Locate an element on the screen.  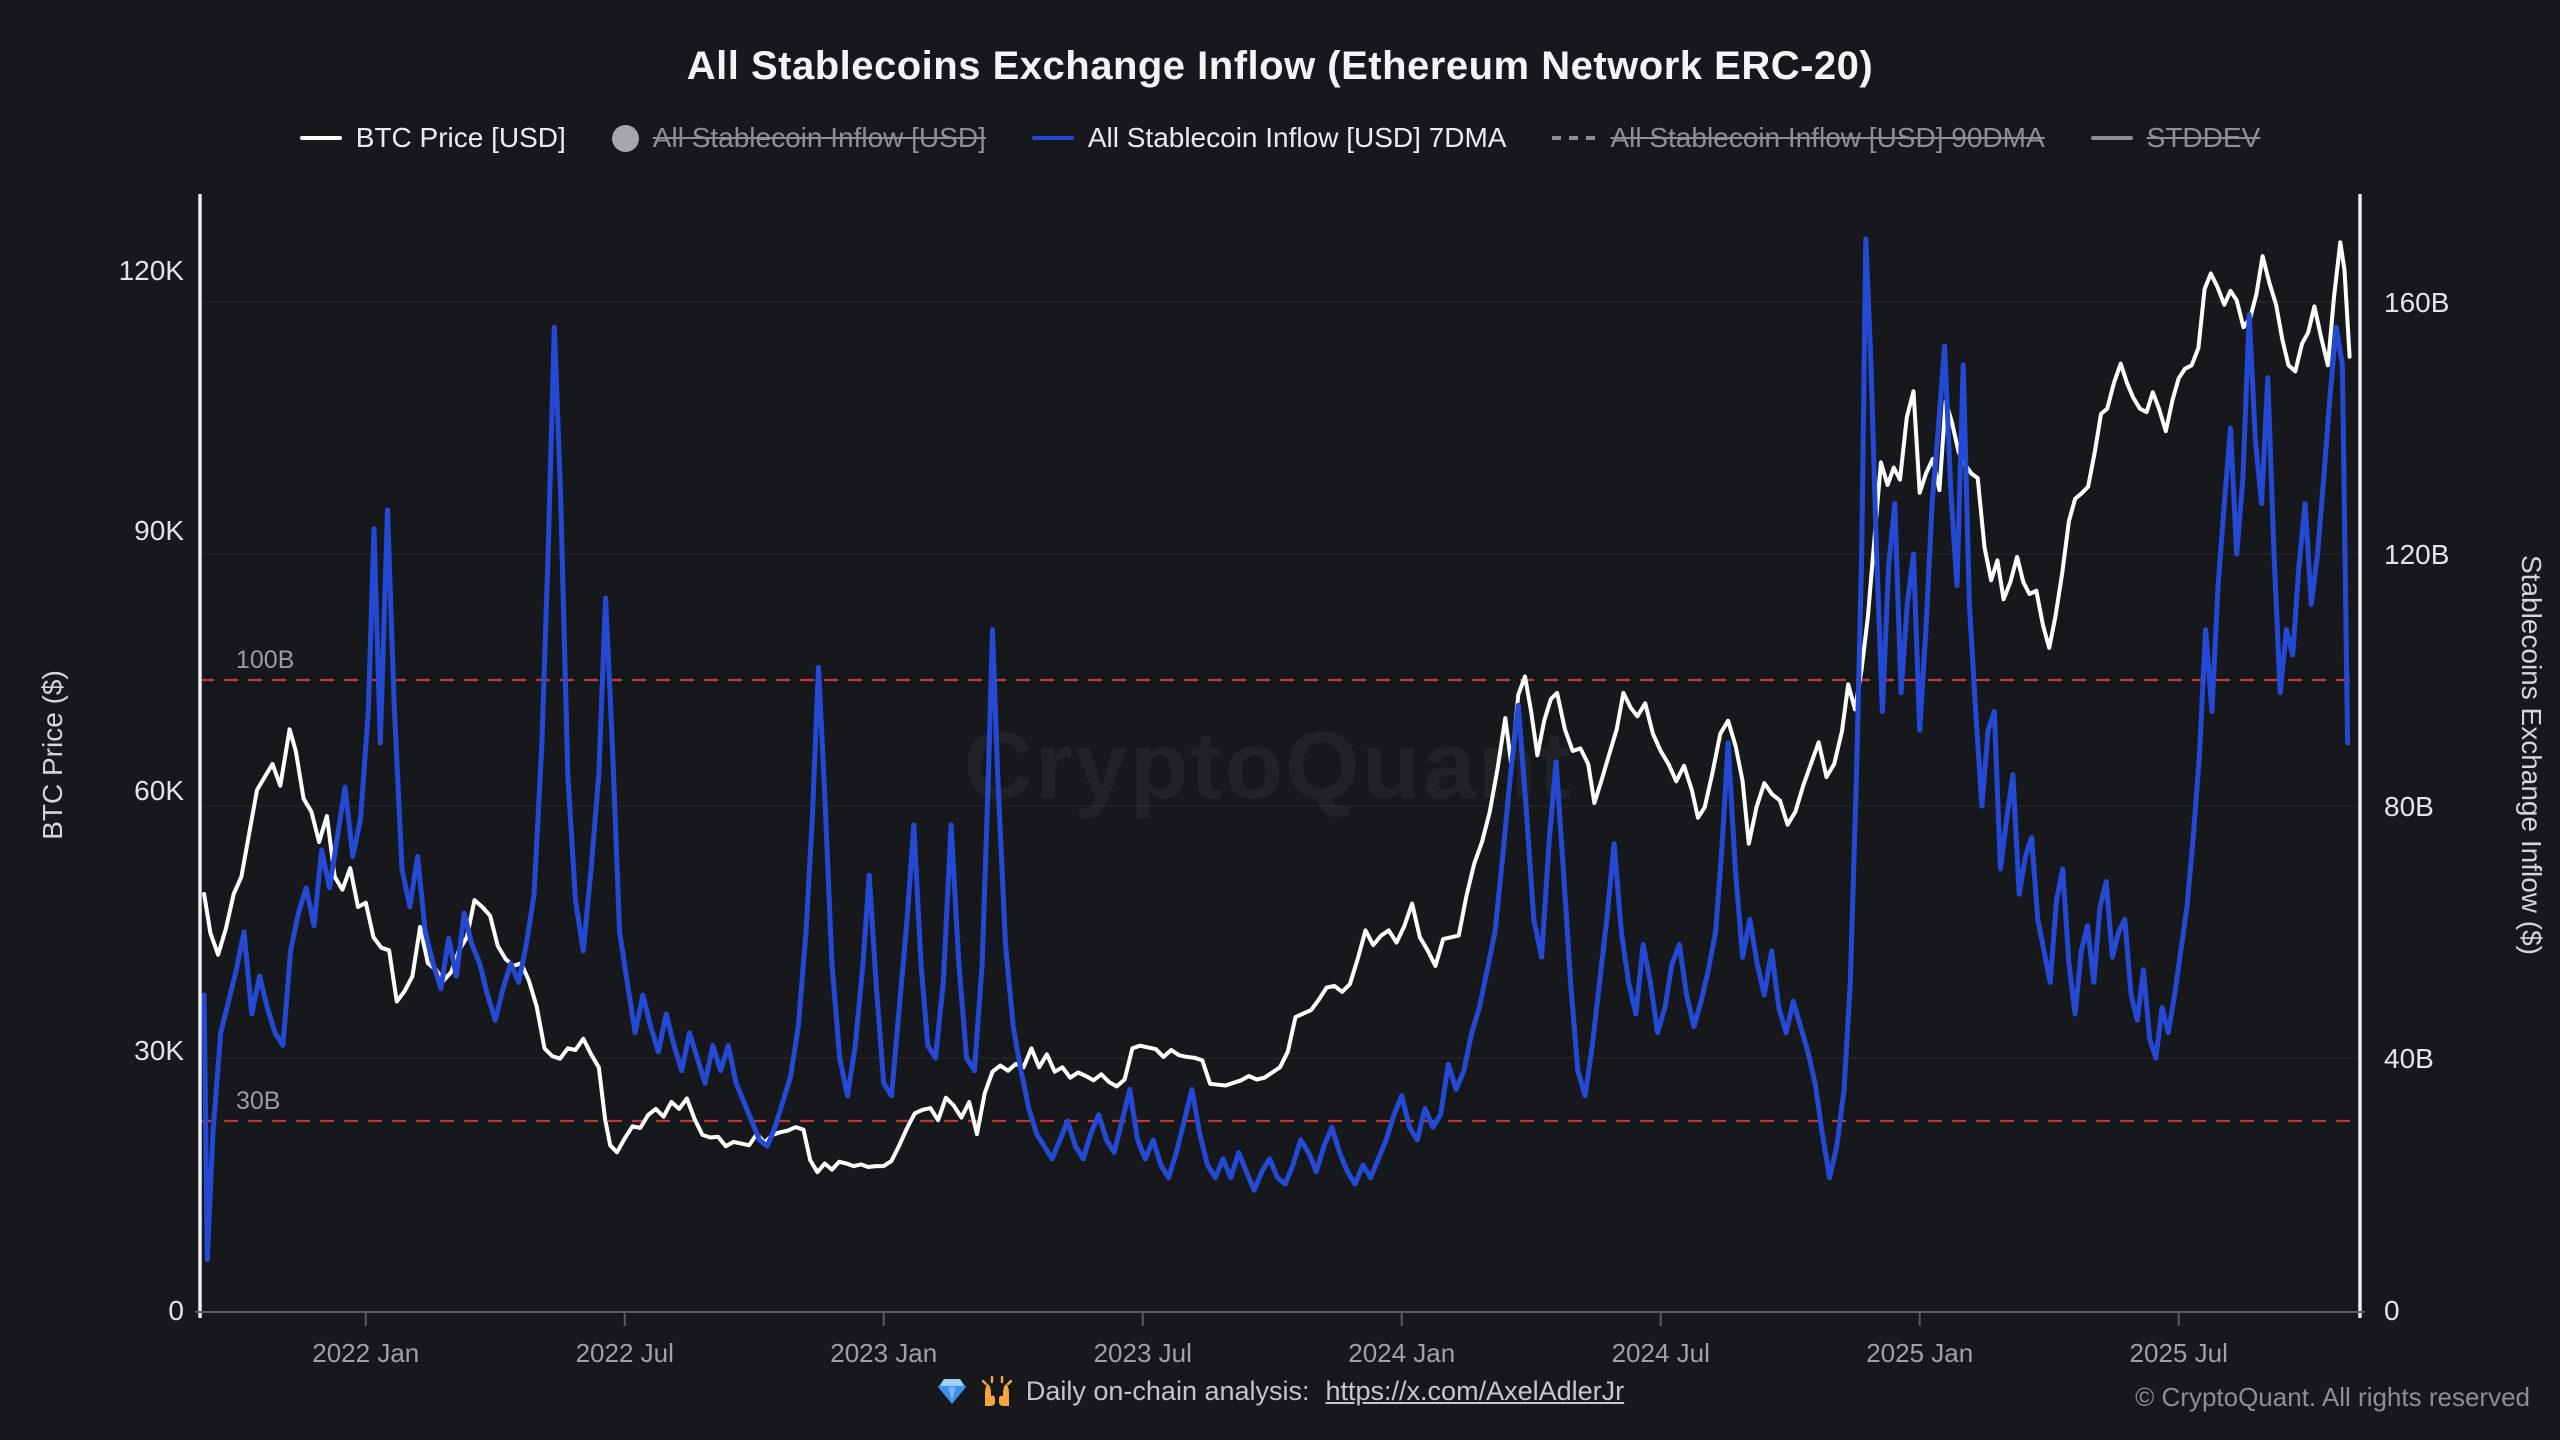
x-tick-label: 2023 Jan is located at coordinates (883, 1353).